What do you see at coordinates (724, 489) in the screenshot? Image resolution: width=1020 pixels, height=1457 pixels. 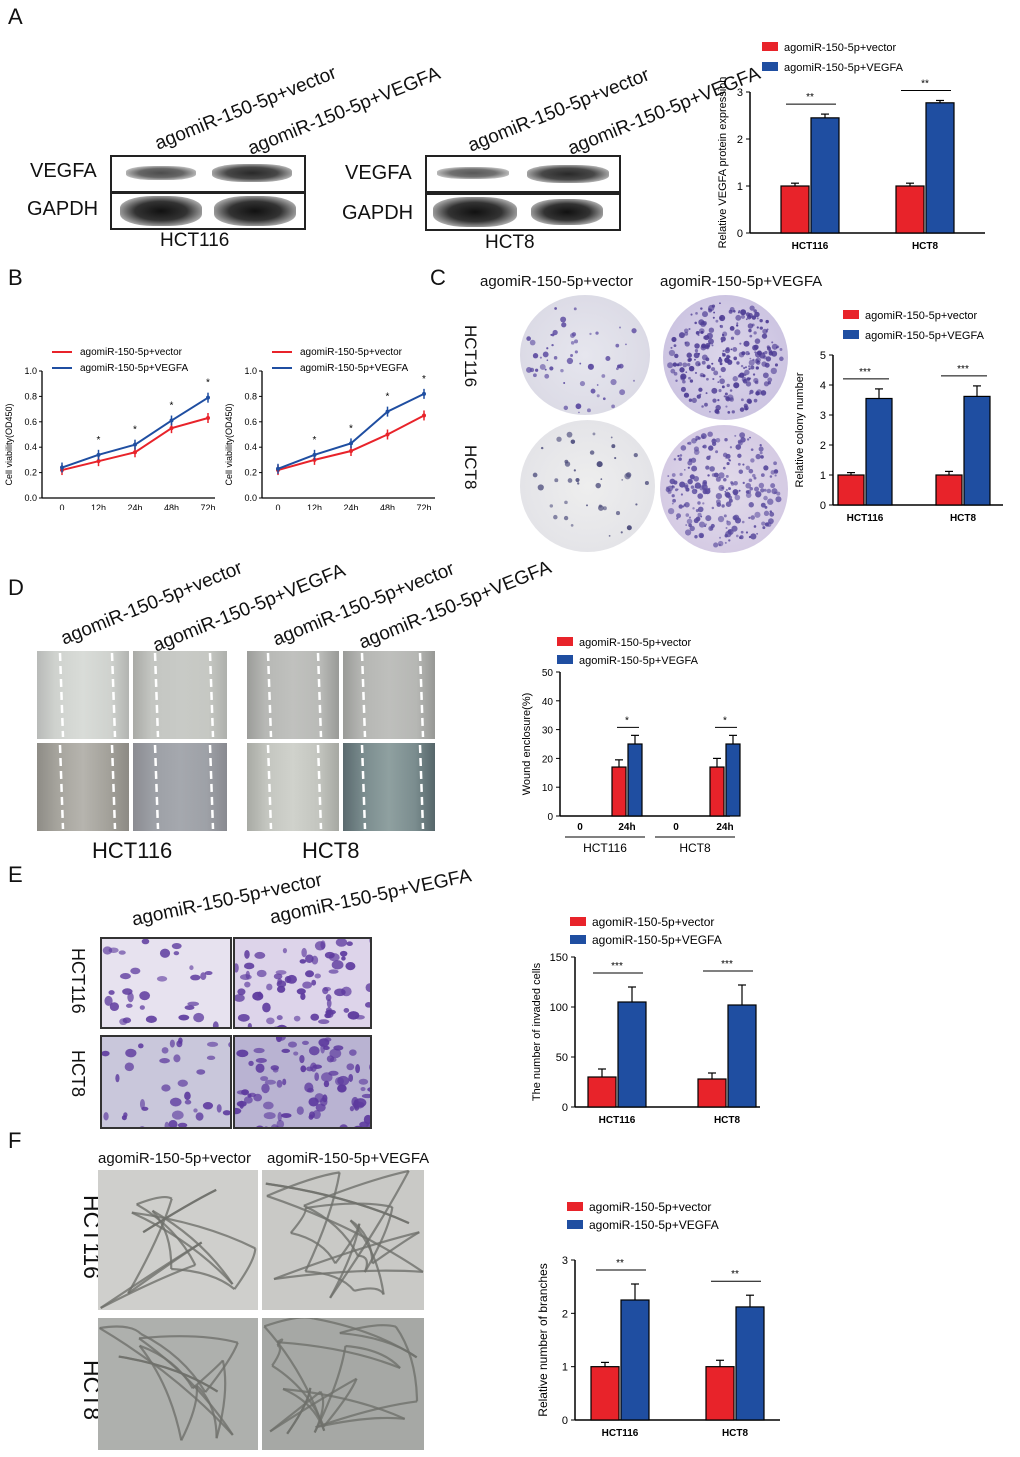 I see `colony-dish-hct8-vegfa` at bounding box center [724, 489].